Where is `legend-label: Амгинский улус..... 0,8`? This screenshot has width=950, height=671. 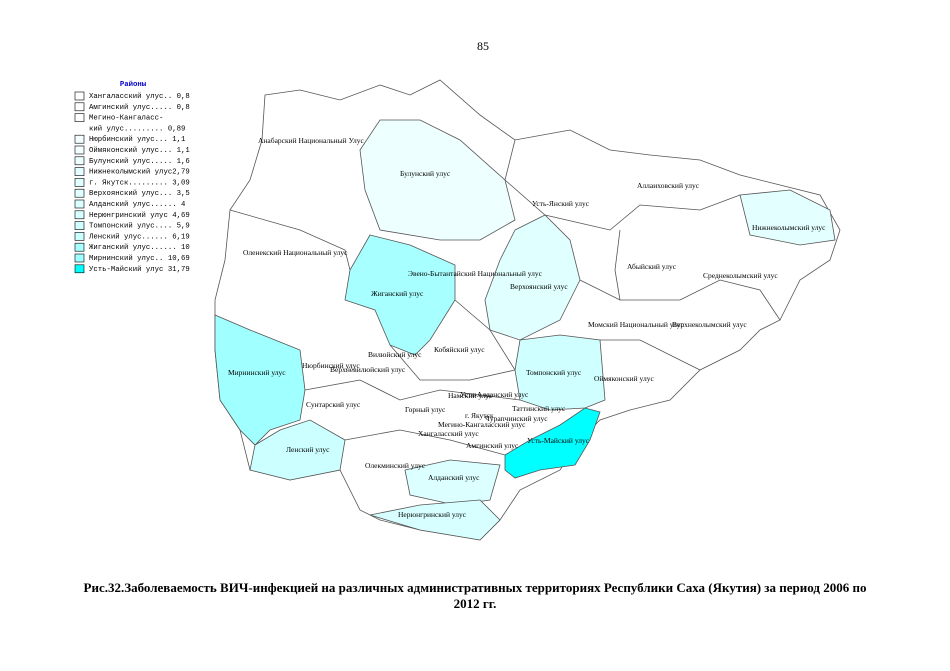
legend-label: Амгинский улус..... 0,8 is located at coordinates (139, 107).